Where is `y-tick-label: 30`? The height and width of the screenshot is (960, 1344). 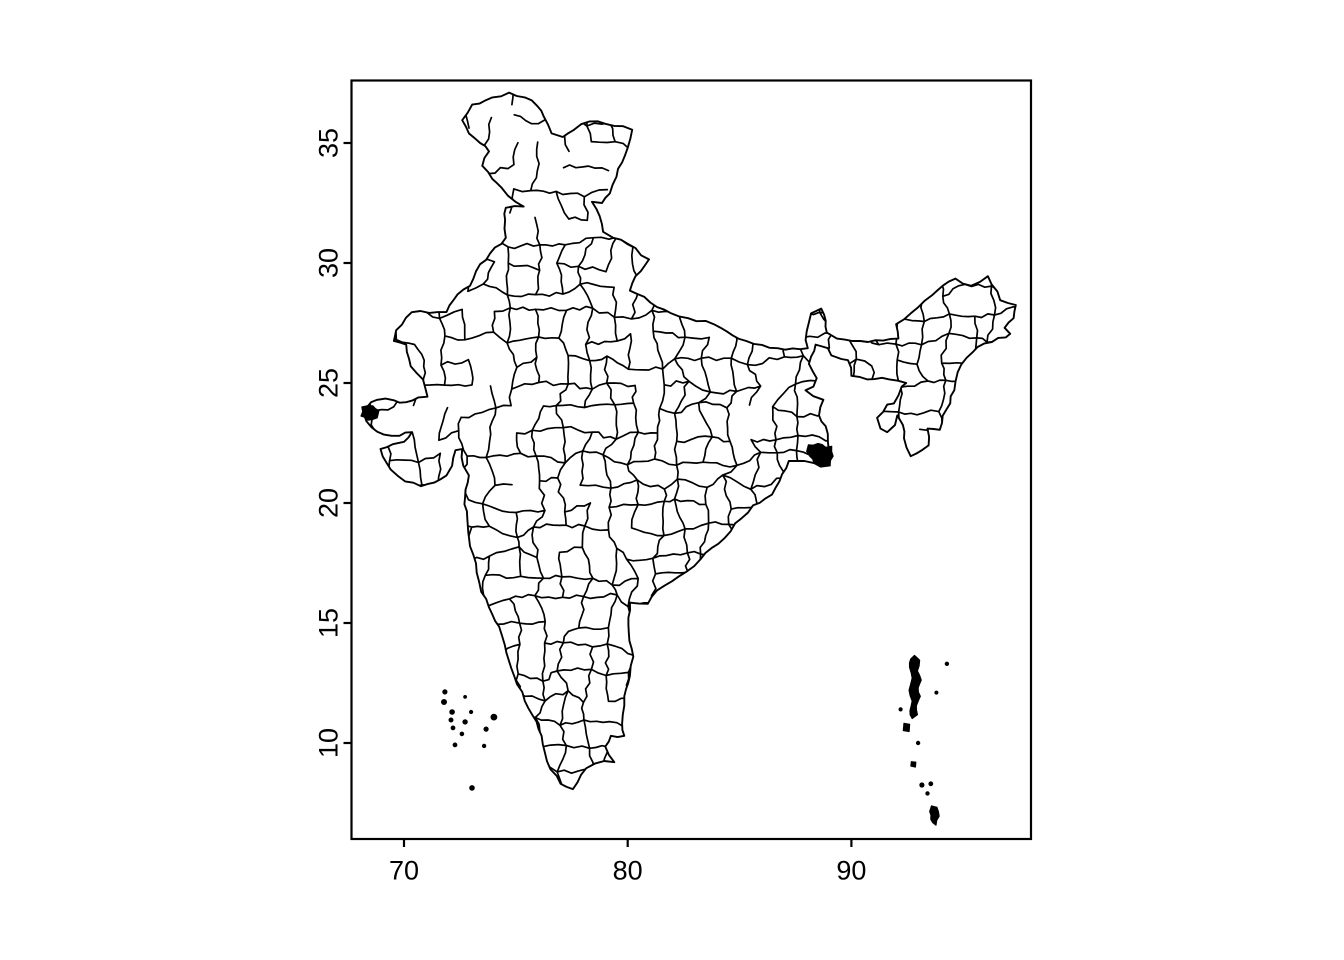
y-tick-label: 30 is located at coordinates (328, 263).